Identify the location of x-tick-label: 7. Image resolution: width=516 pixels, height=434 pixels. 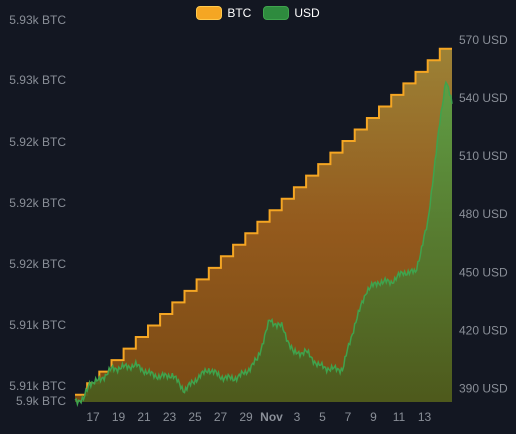
(348, 417).